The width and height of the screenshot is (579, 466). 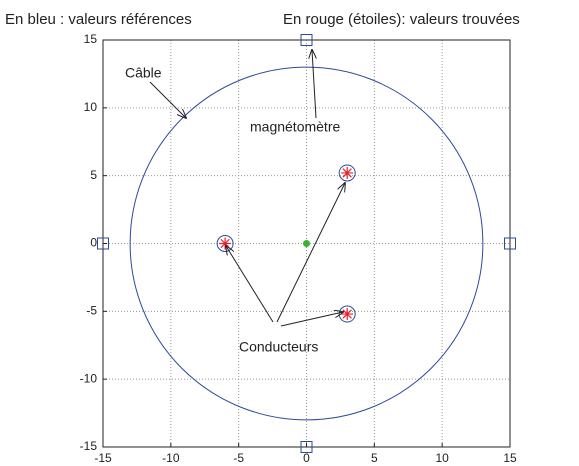 What do you see at coordinates (171, 458) in the screenshot?
I see `x-tick-label: -10` at bounding box center [171, 458].